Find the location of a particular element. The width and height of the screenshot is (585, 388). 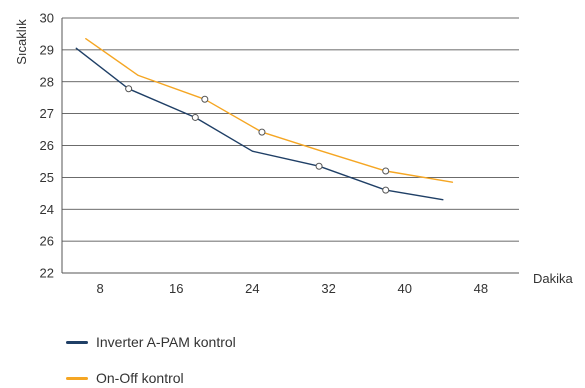

legend-label: Inverter A-PAM kontrol is located at coordinates (166, 342).